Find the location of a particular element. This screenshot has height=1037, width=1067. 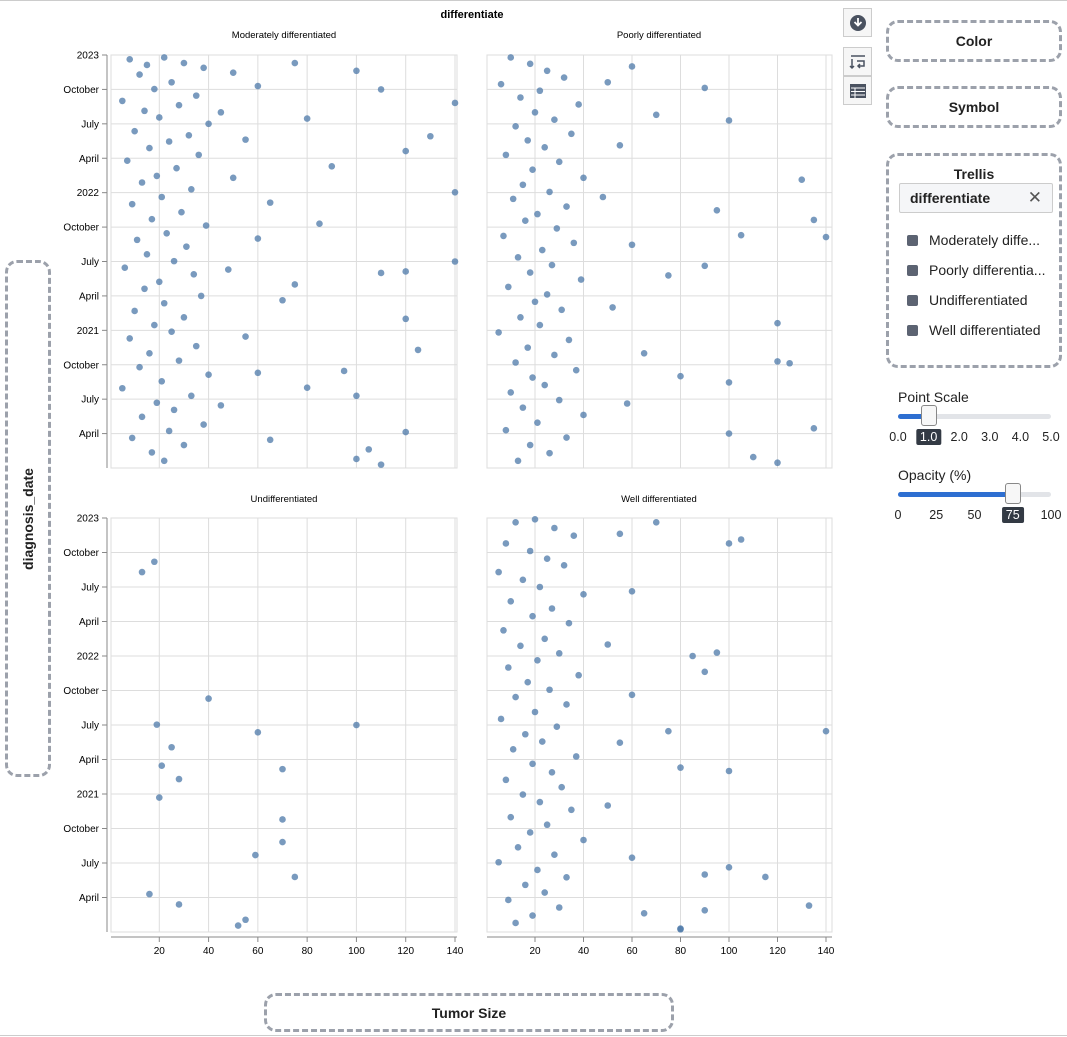

table-icon is located at coordinates (857, 90).